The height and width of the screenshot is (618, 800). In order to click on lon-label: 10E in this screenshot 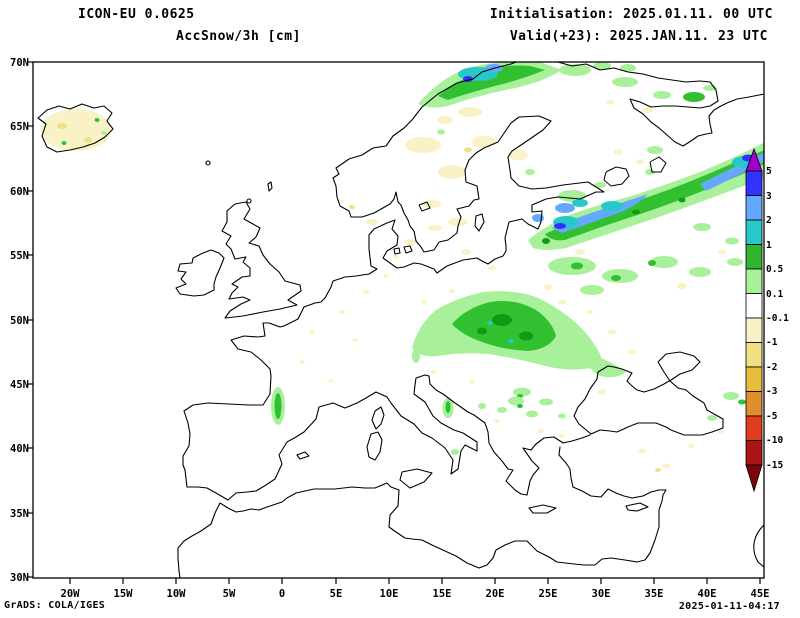, I will do `click(389, 594)`.